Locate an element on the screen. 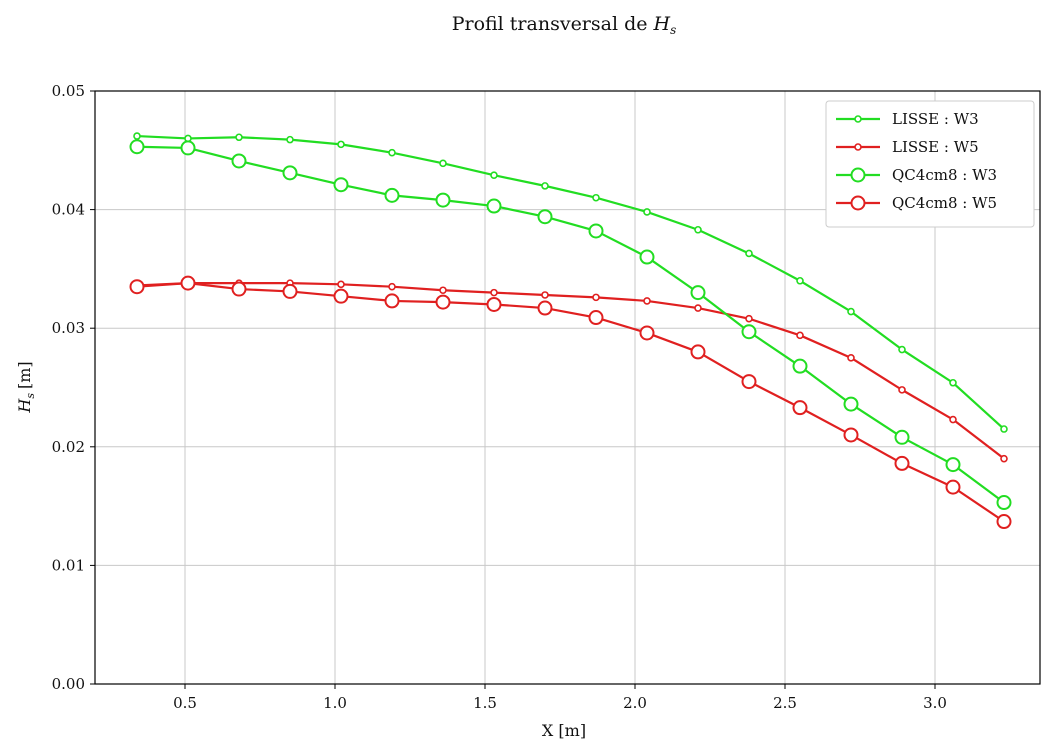 The width and height of the screenshot is (1041, 744). legend-entry: QC4cm8 : W3 is located at coordinates (916, 175).